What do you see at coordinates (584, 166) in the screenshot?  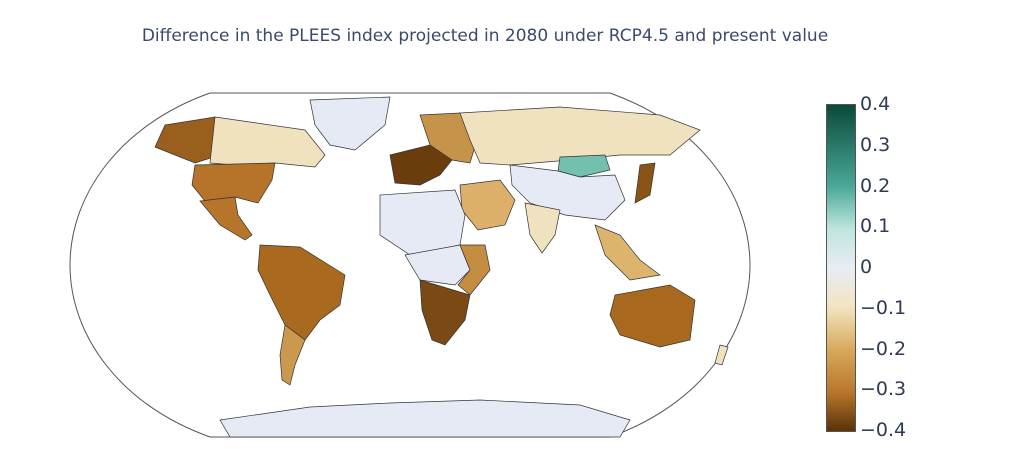 I see `mongolia` at bounding box center [584, 166].